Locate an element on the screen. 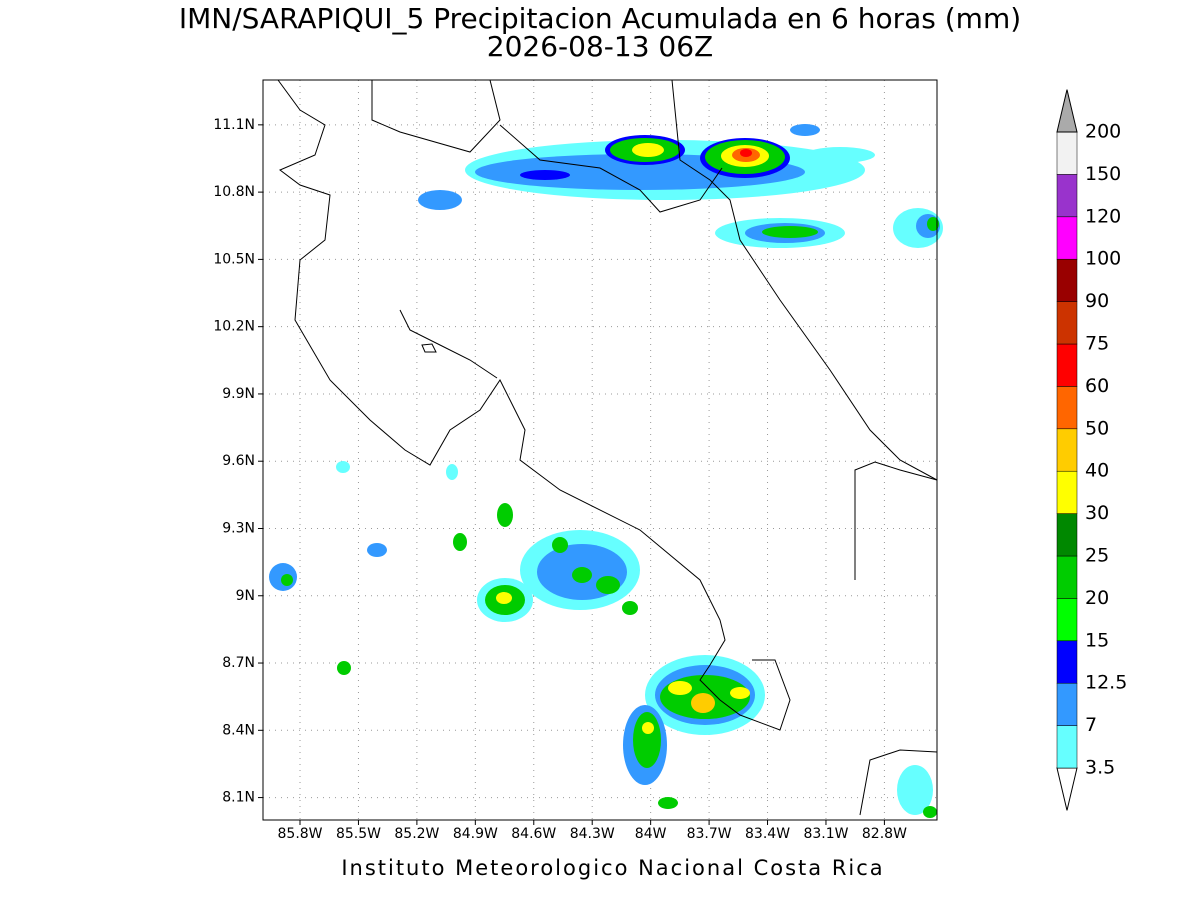 This screenshot has width=1200, height=904. colorbar-label: 25 is located at coordinates (1097, 556).